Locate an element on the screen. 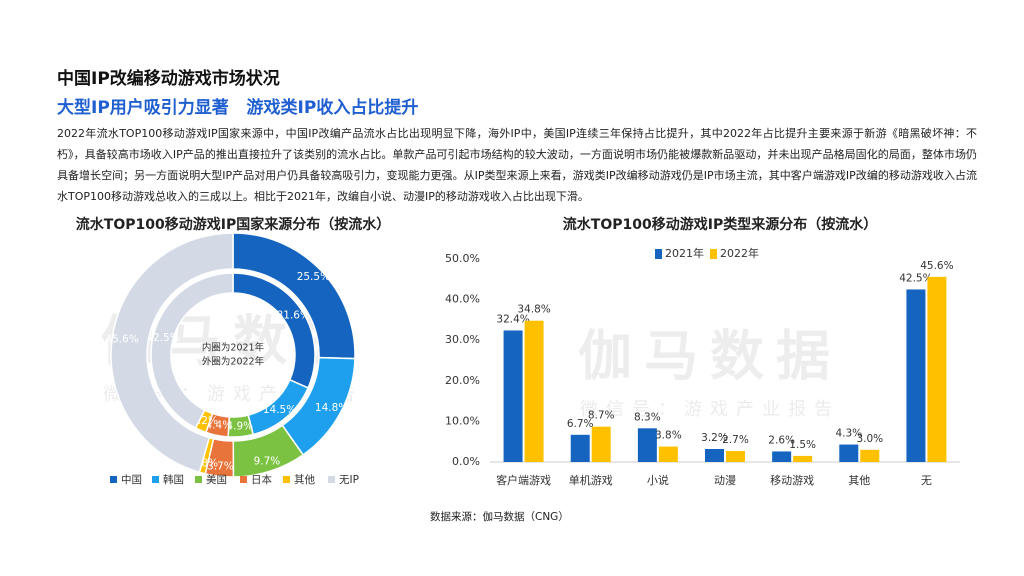 This screenshot has width=1024, height=576. data-label: 3.8% is located at coordinates (668, 436).